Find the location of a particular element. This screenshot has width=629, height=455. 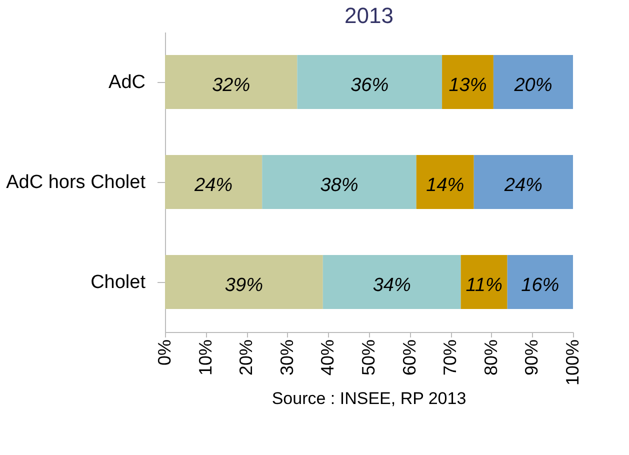

x-tick-label: 100% is located at coordinates (572, 363).